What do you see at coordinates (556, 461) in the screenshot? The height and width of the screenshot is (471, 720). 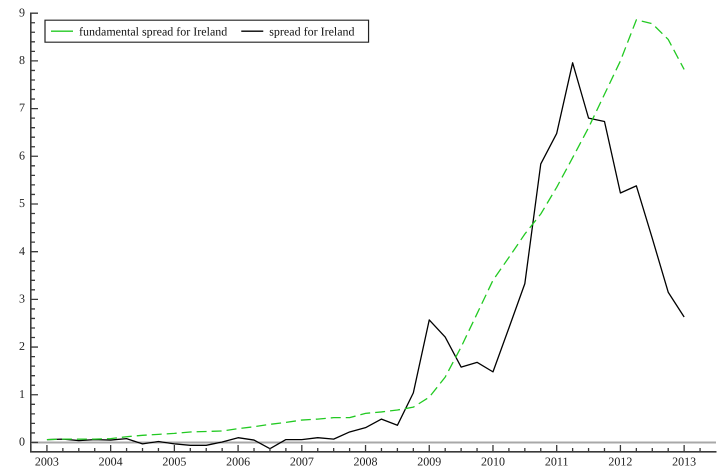 I see `x-tick-label: 2011` at bounding box center [556, 461].